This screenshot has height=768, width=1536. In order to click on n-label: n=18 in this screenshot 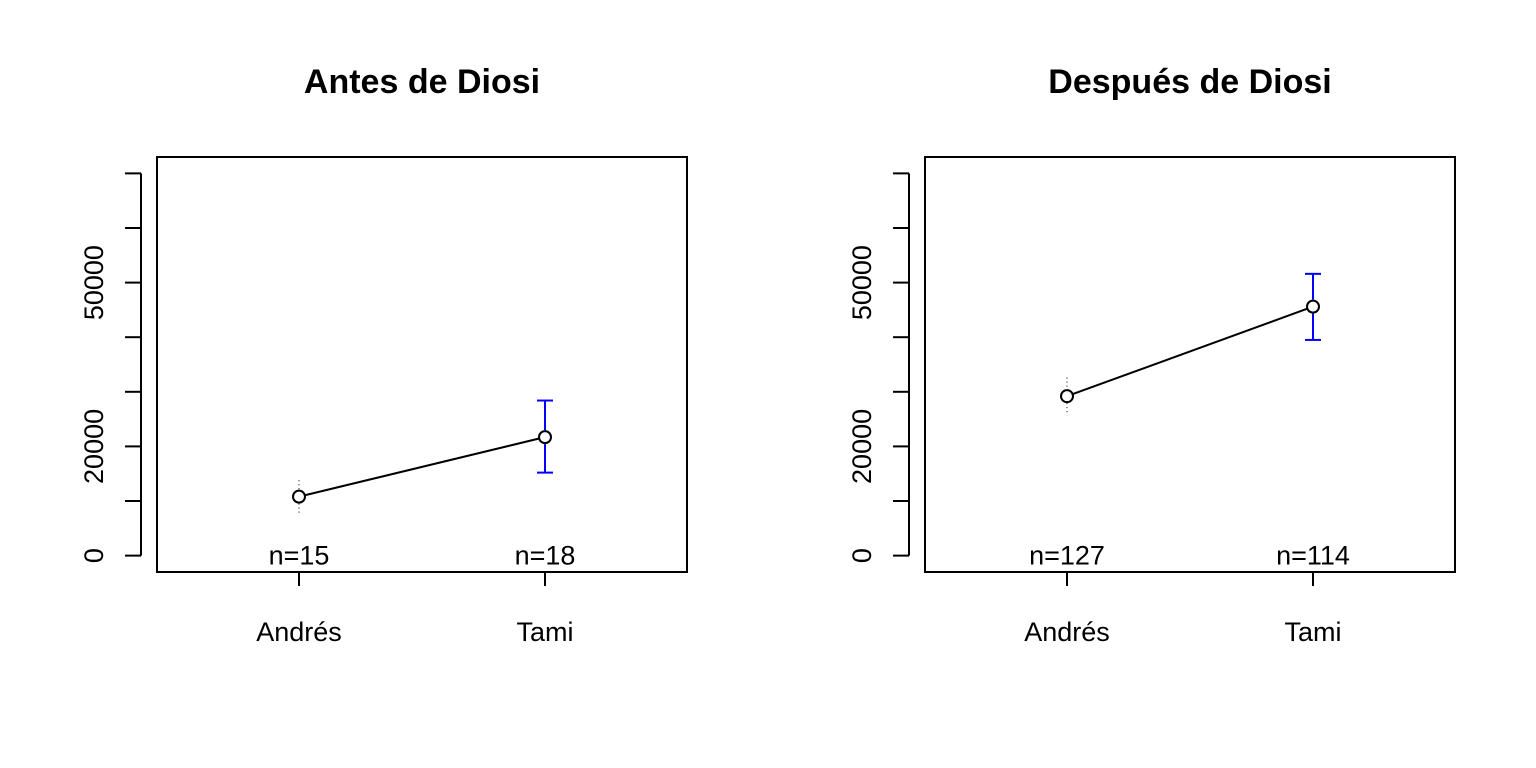, I will do `click(545, 556)`.